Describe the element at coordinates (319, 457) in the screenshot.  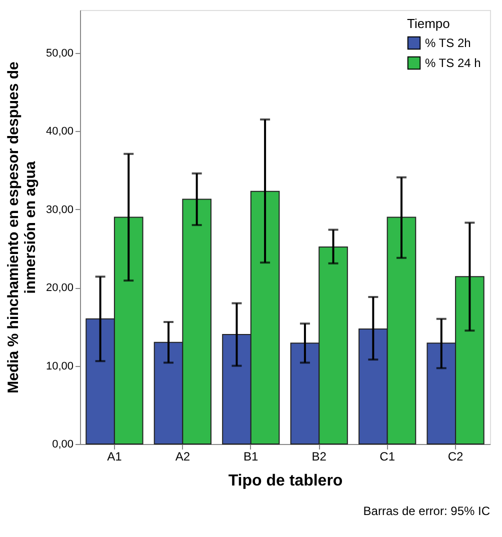
I see `x-tick-label: B2` at that location.